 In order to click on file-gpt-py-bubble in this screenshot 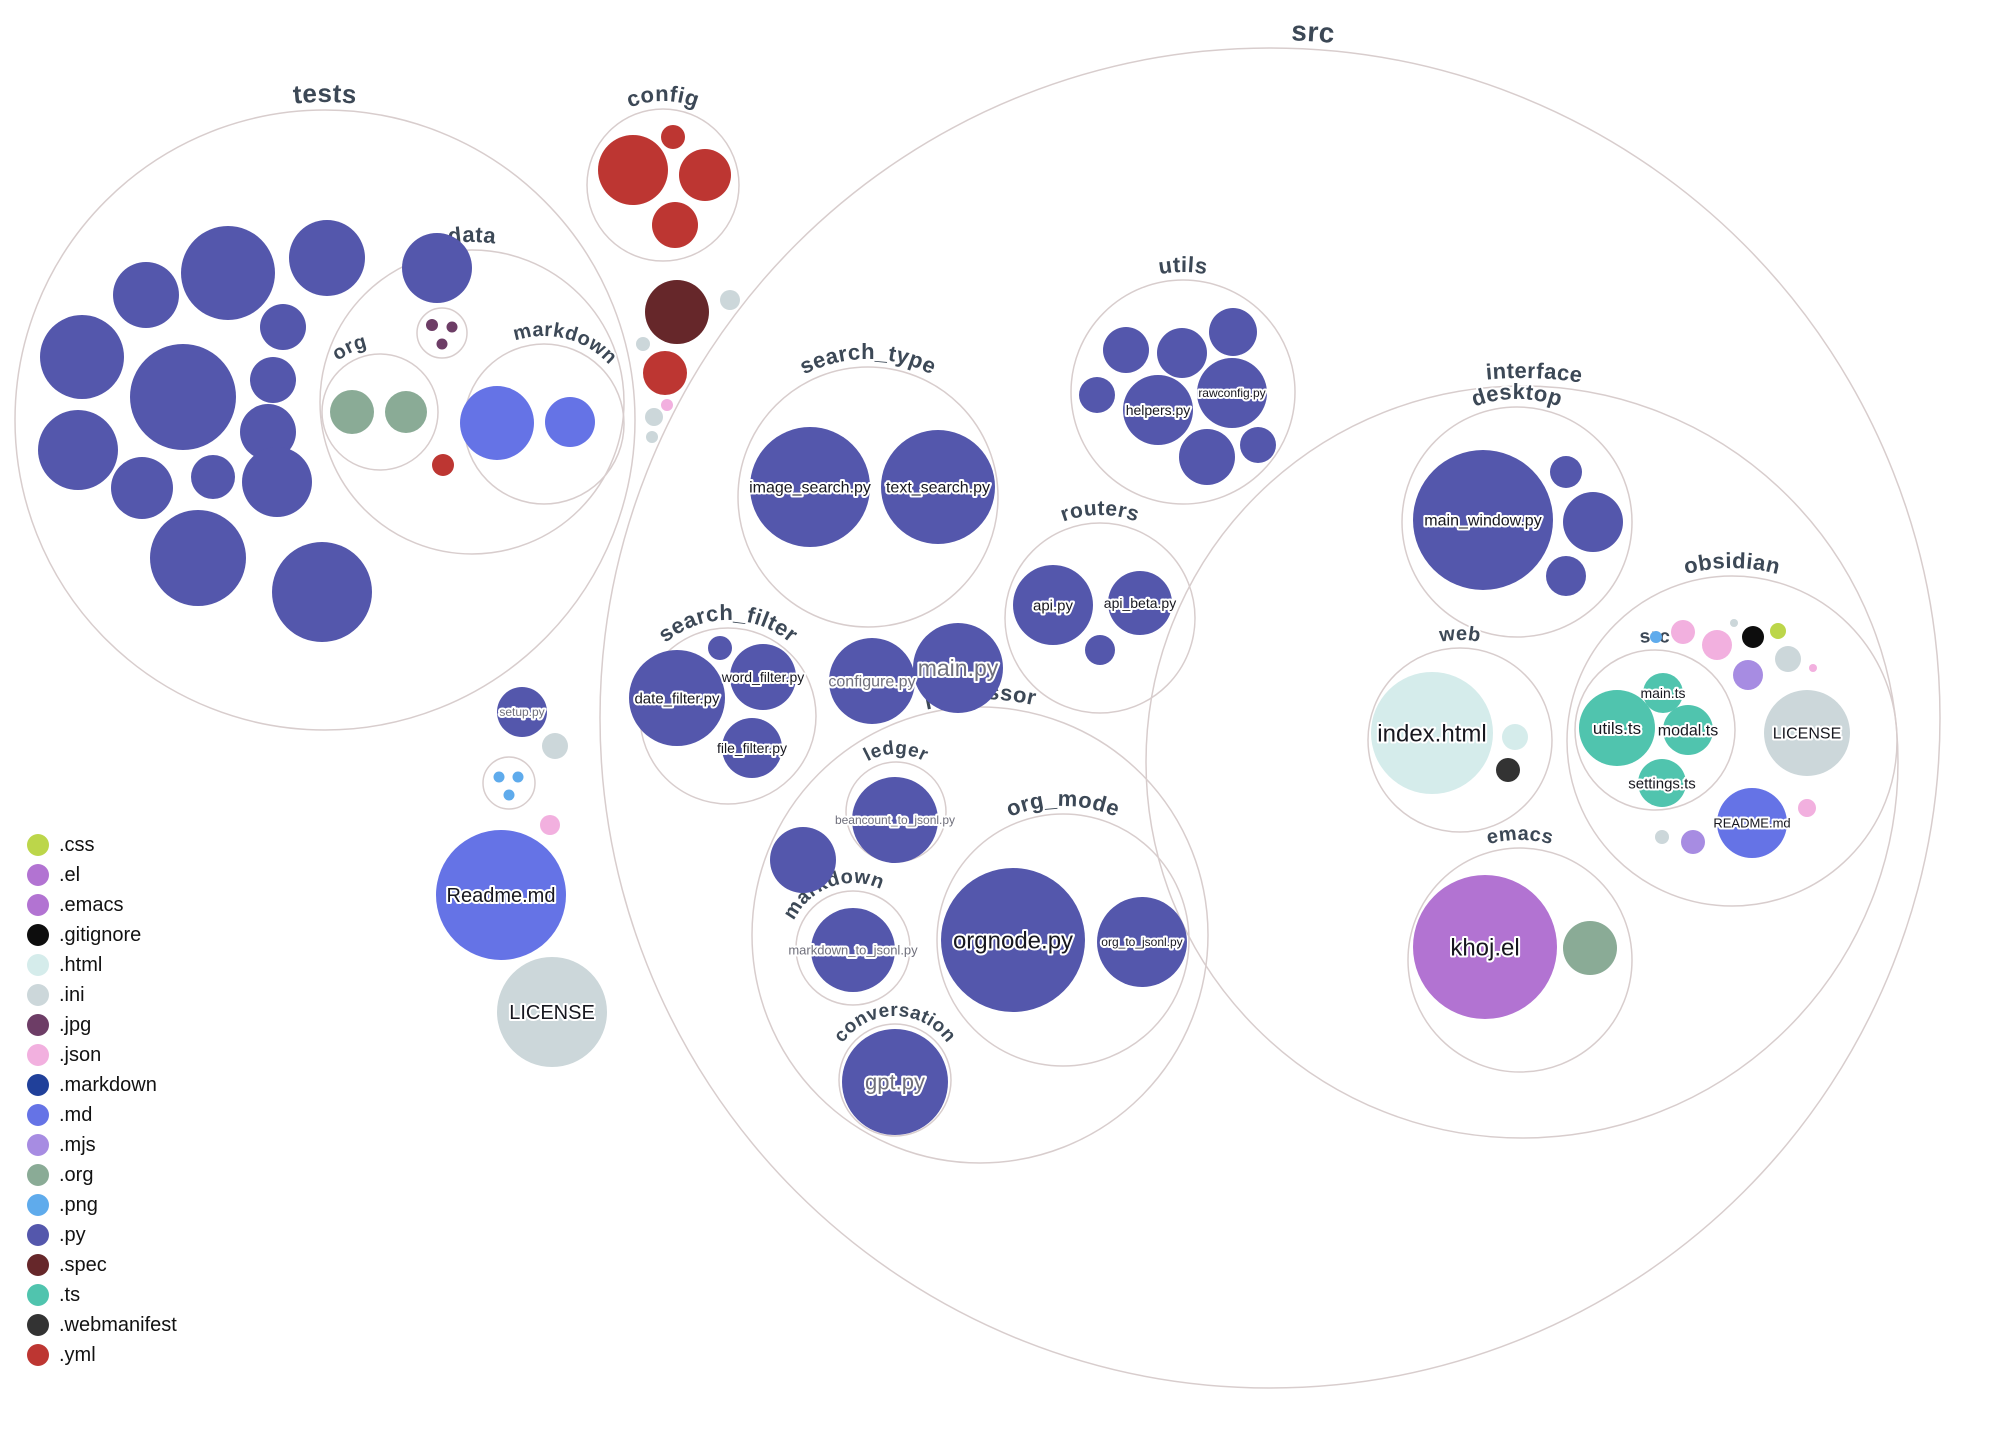, I will do `click(895, 1082)`.